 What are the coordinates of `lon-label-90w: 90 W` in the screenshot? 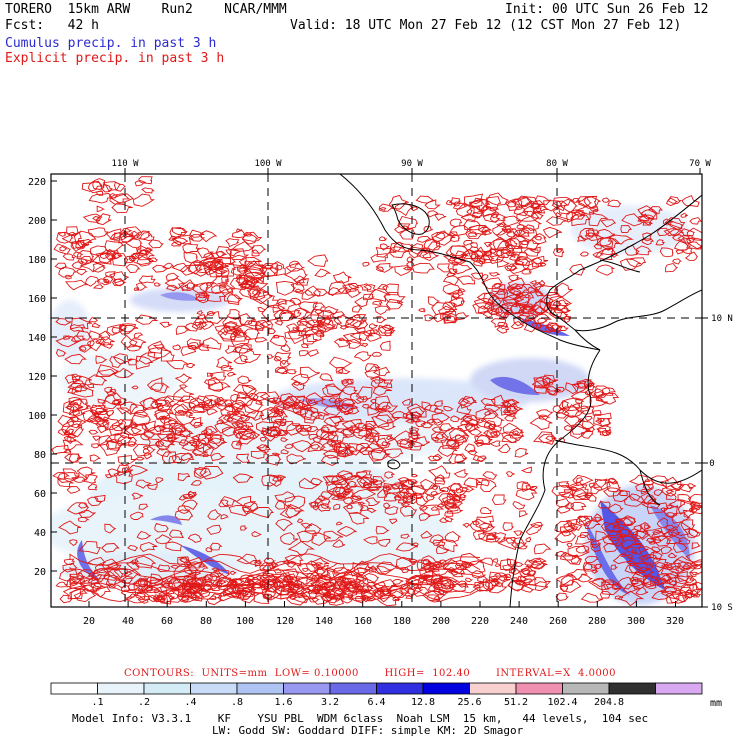 It's located at (412, 164).